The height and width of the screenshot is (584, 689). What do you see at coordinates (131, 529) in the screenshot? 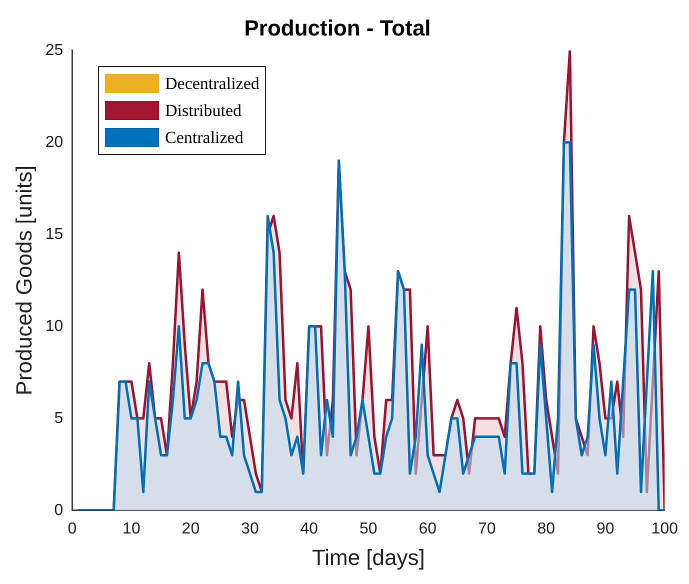
I see `x-tick-label: 10` at bounding box center [131, 529].